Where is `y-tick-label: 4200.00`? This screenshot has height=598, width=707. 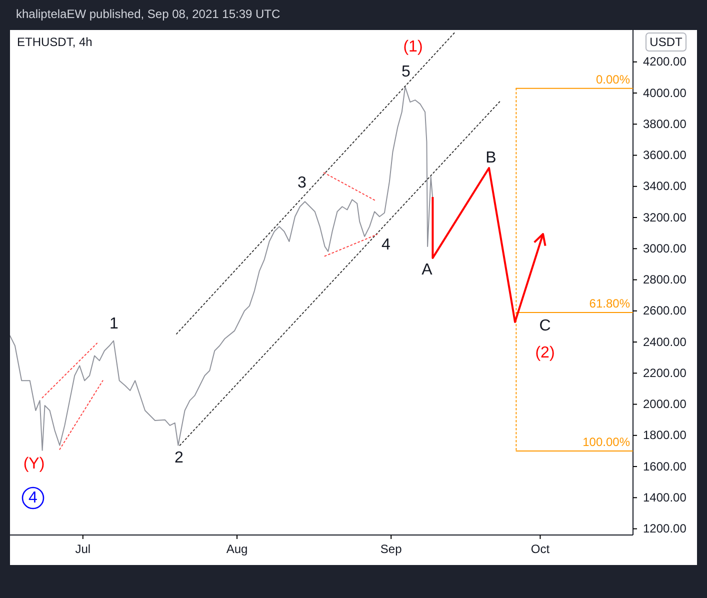 y-tick-label: 4200.00 is located at coordinates (665, 61).